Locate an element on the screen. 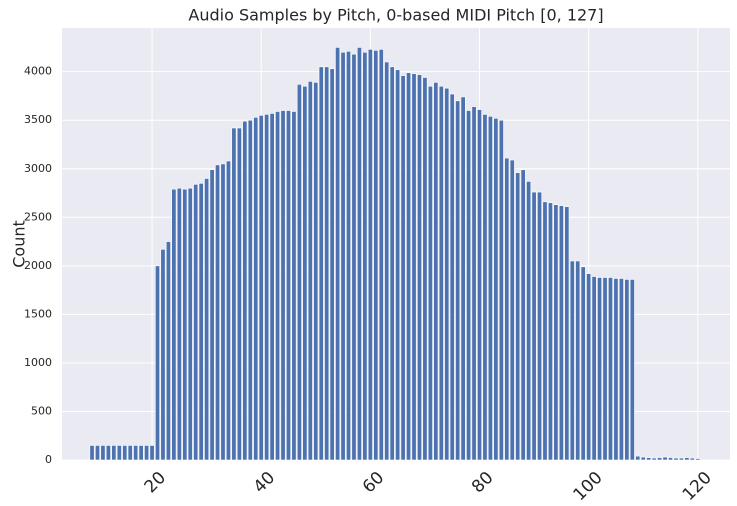  y-tick-label: 3500 is located at coordinates (38, 119).